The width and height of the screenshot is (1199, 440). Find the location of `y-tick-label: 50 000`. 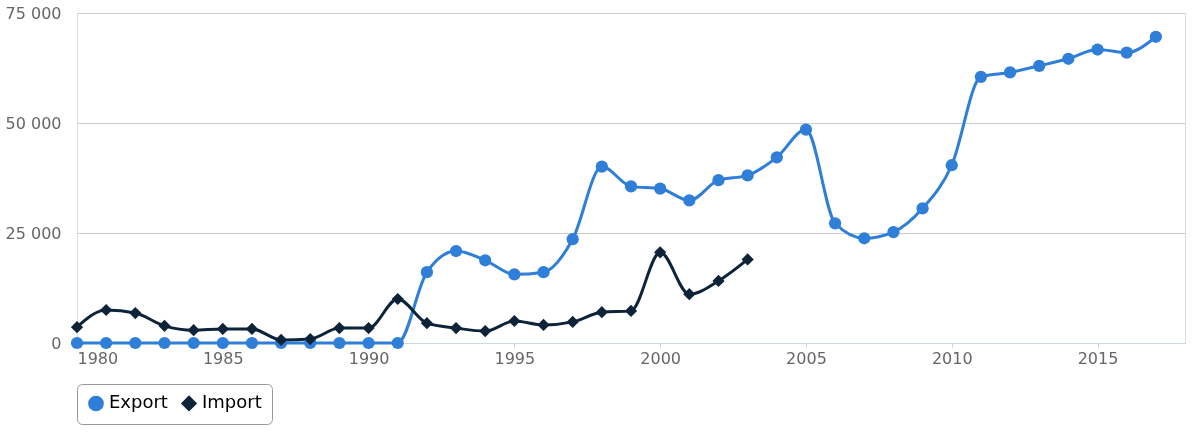

y-tick-label: 50 000 is located at coordinates (33, 123).